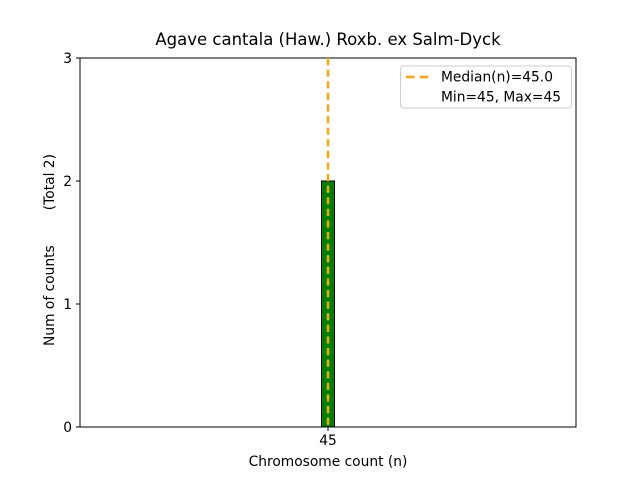 The height and width of the screenshot is (484, 640). I want to click on legend-box, so click(486, 87).